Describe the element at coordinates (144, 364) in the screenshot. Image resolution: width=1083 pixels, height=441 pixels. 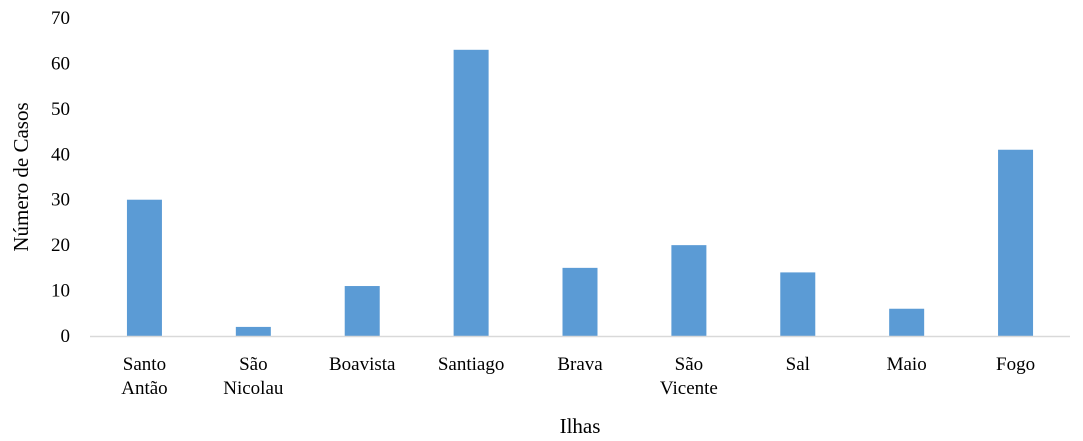
I see `x-category-label-line: Santo` at that location.